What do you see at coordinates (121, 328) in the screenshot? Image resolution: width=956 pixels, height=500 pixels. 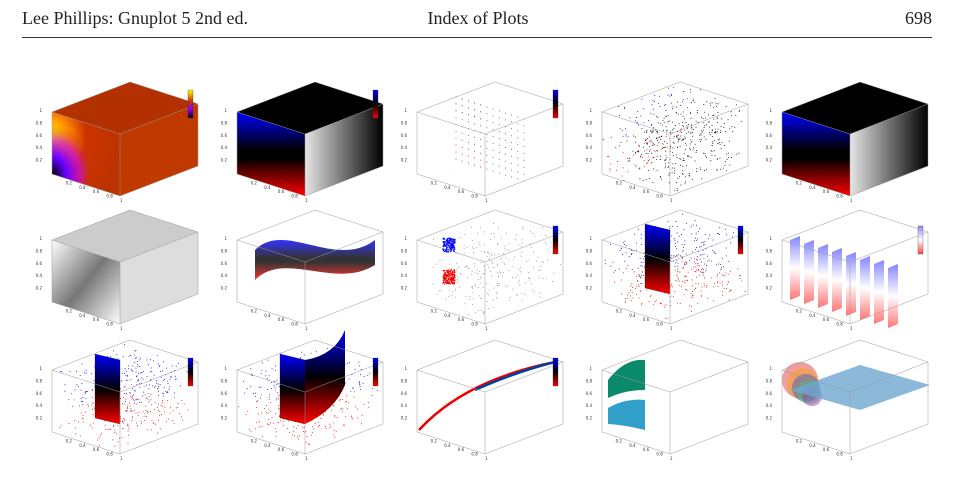 I see `x-tick-label: 1` at bounding box center [121, 328].